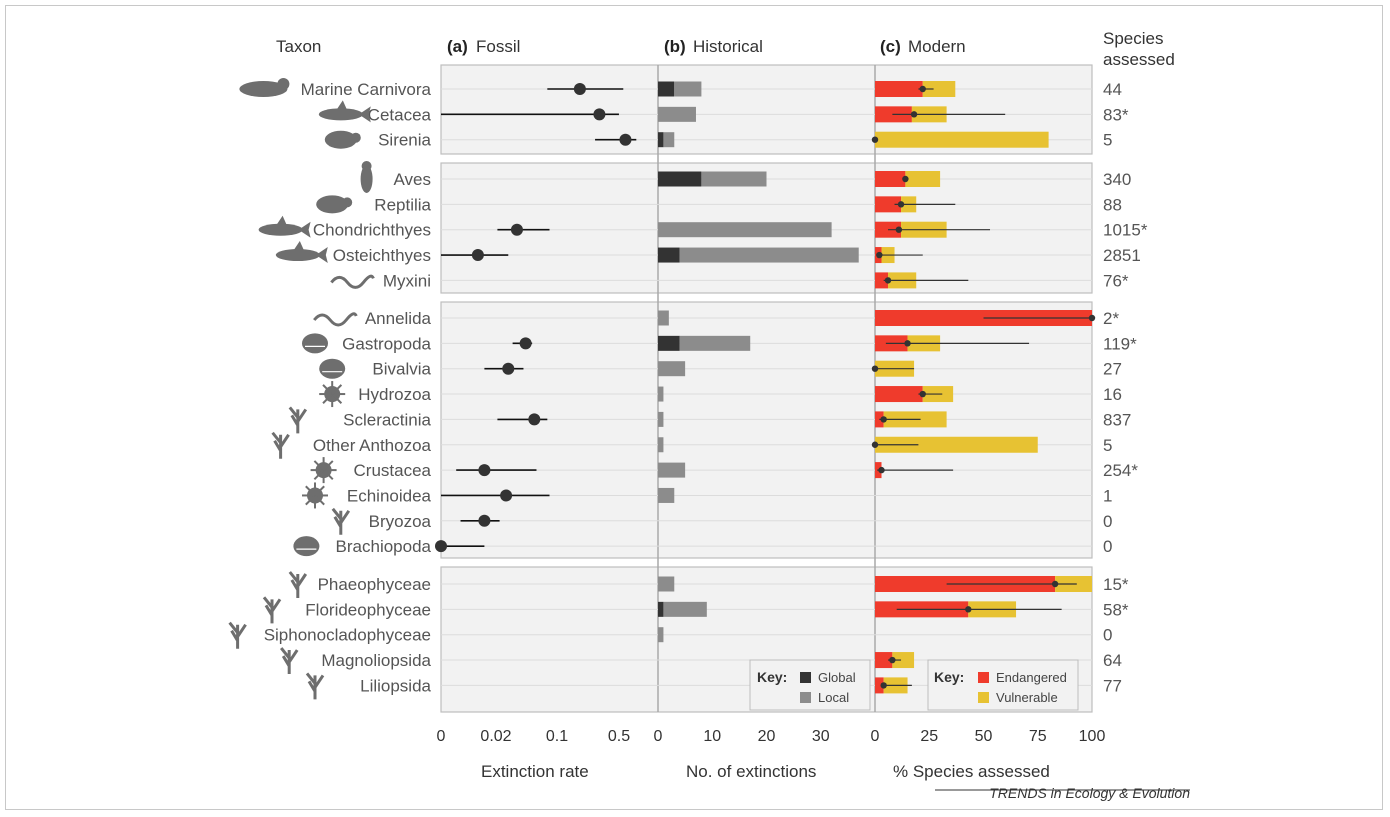 This screenshot has width=1390, height=817. Describe the element at coordinates (1055, 584) in the screenshot. I see `modern-dot-phaeophyceae` at that location.